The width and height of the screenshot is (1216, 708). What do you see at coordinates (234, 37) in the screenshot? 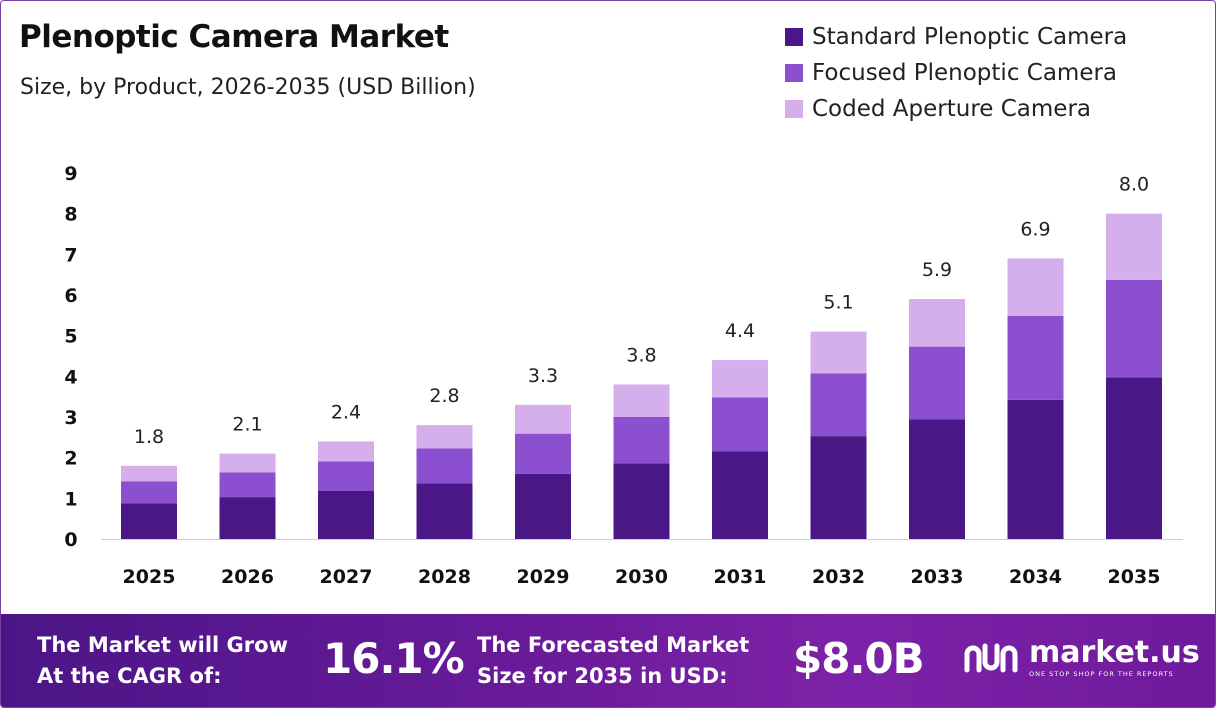
I see `chart-title: Plenoptic Camera Market` at bounding box center [234, 37].